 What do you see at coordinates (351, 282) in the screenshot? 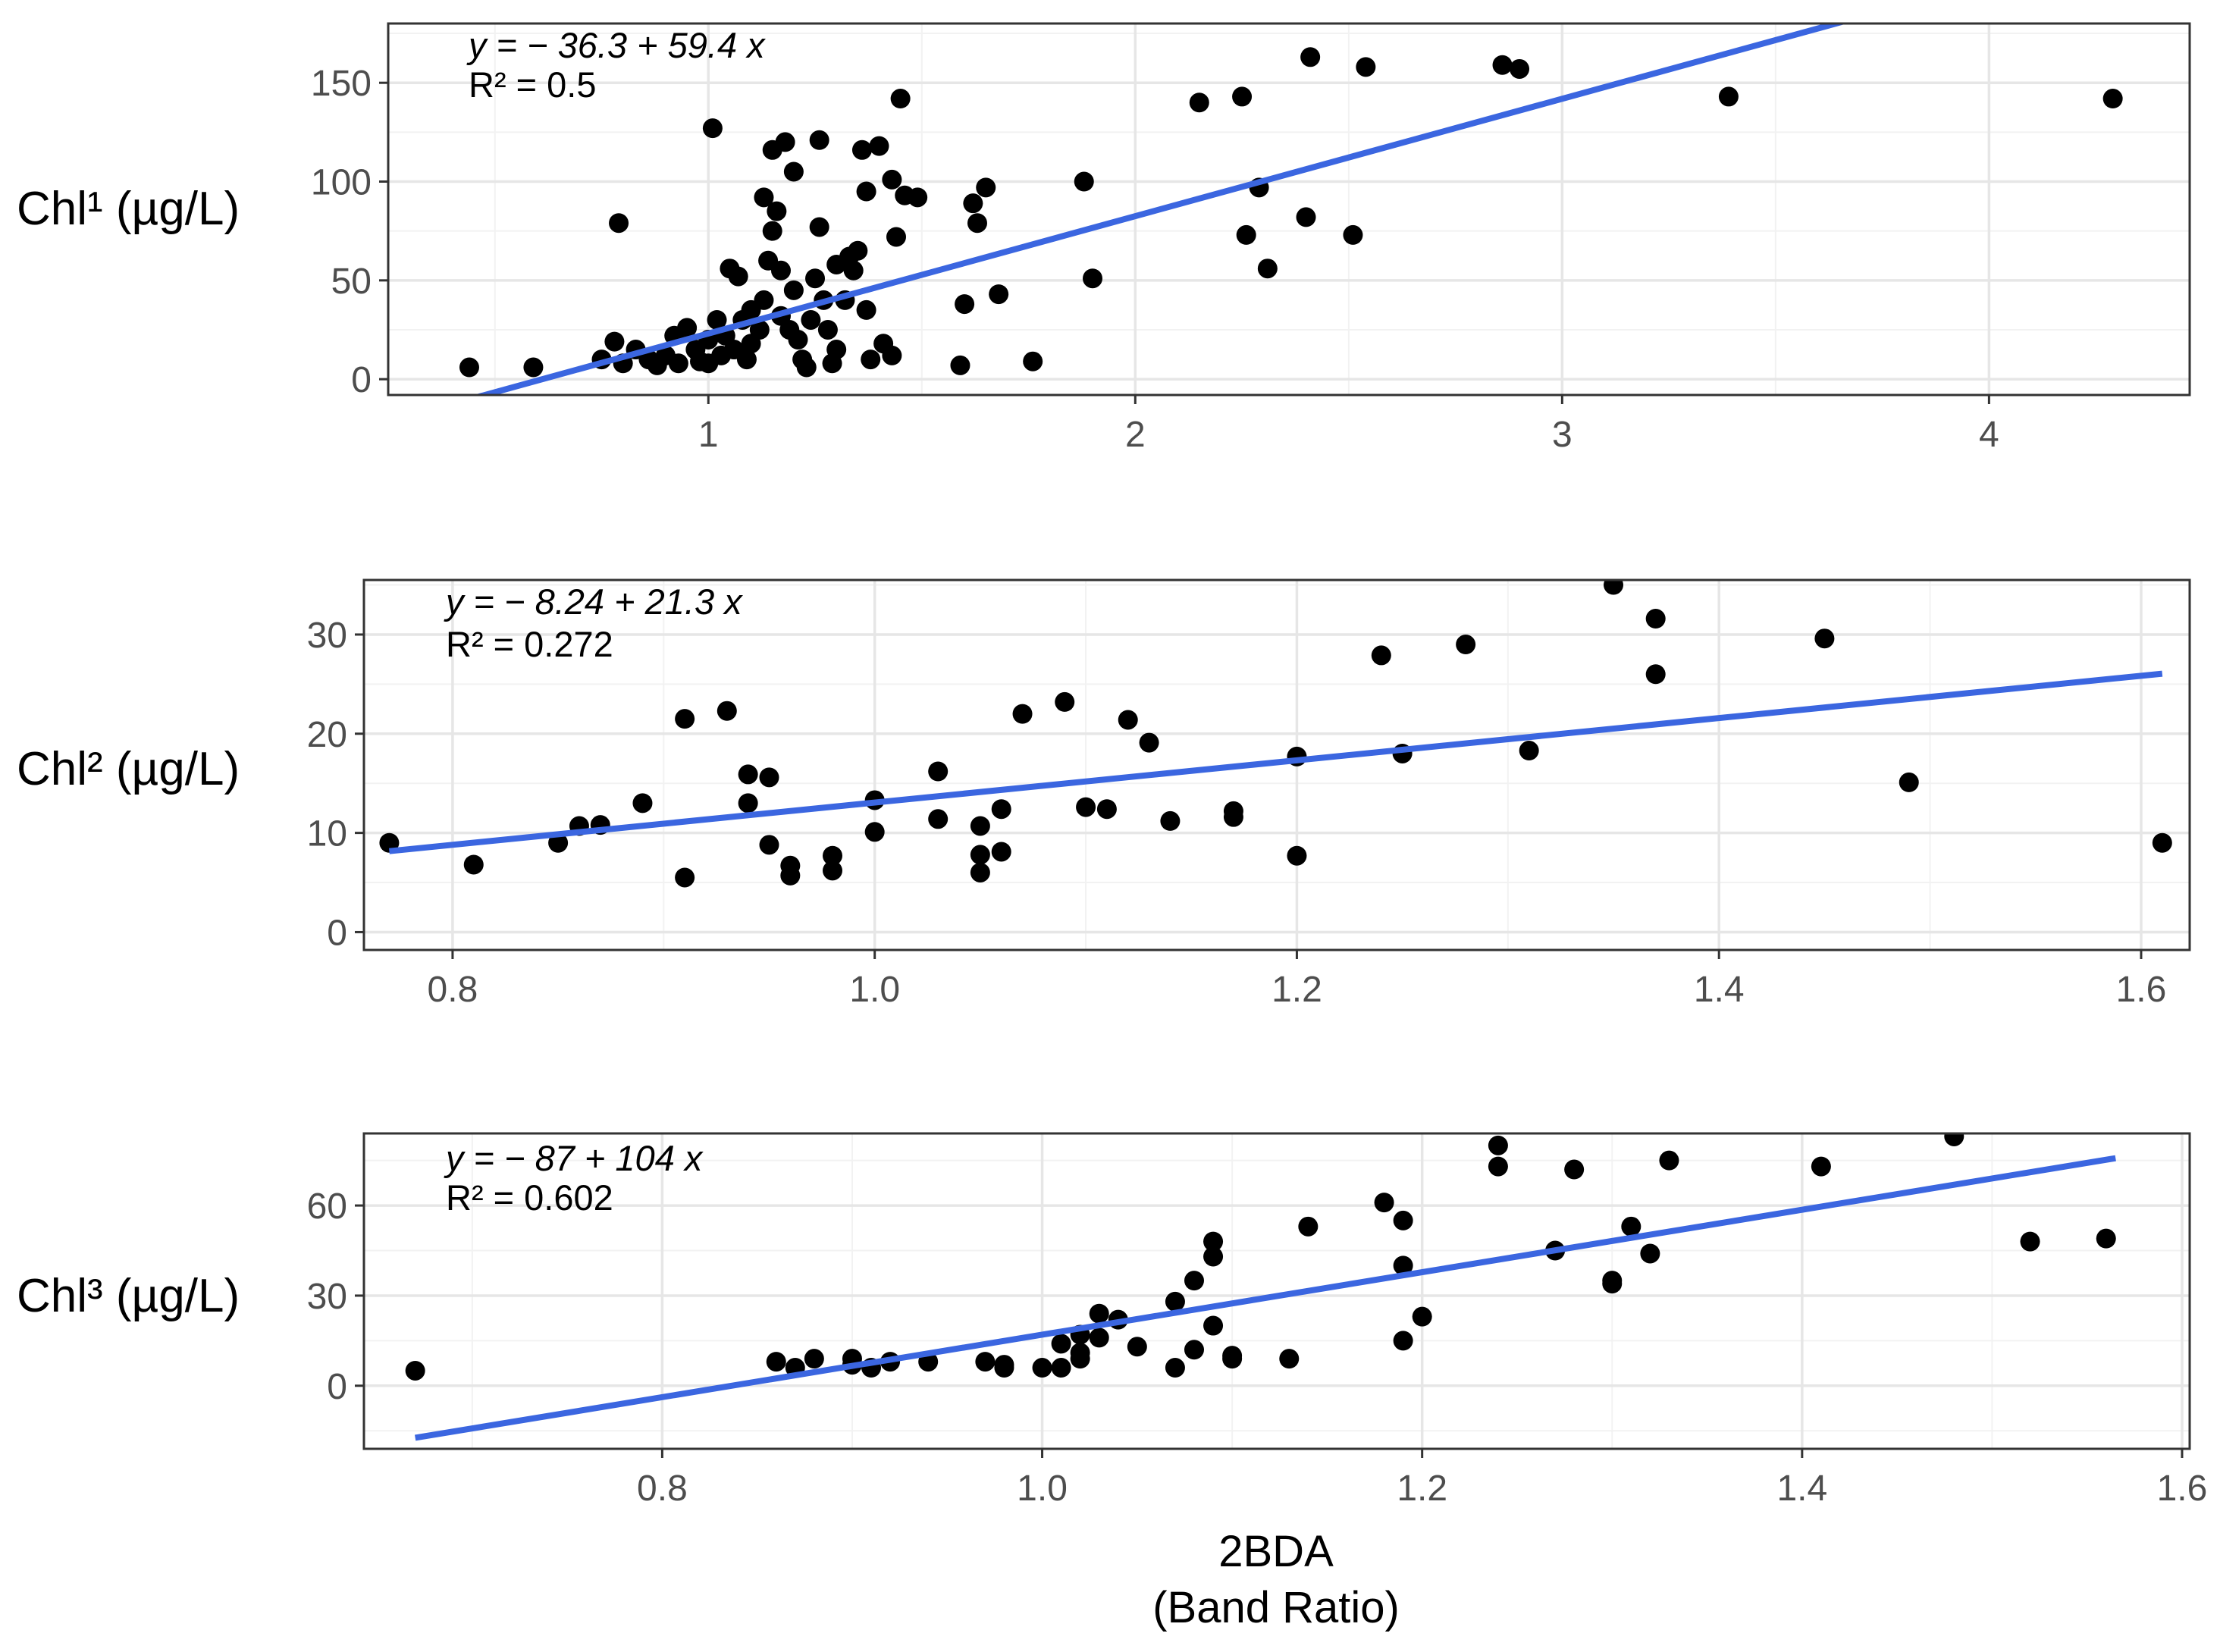
I see `y-tick-label: 50` at bounding box center [351, 282].